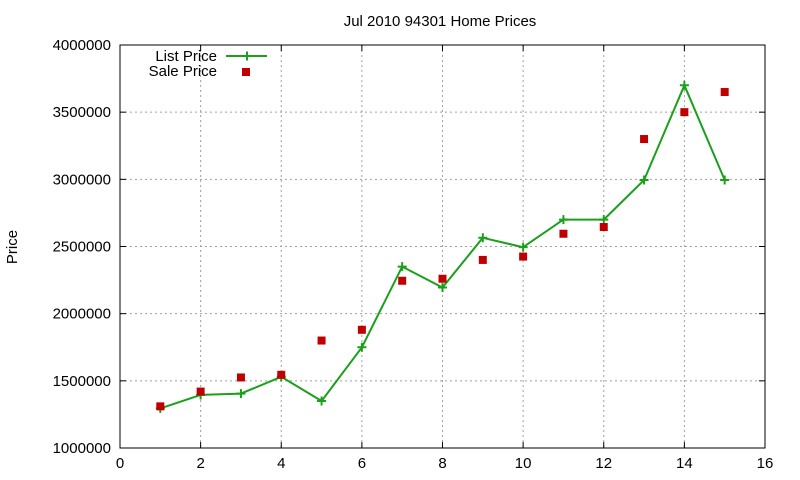 This screenshot has height=480, width=800. Describe the element at coordinates (183, 71) in the screenshot. I see `legend-label-sale-price: Sale Price` at that location.